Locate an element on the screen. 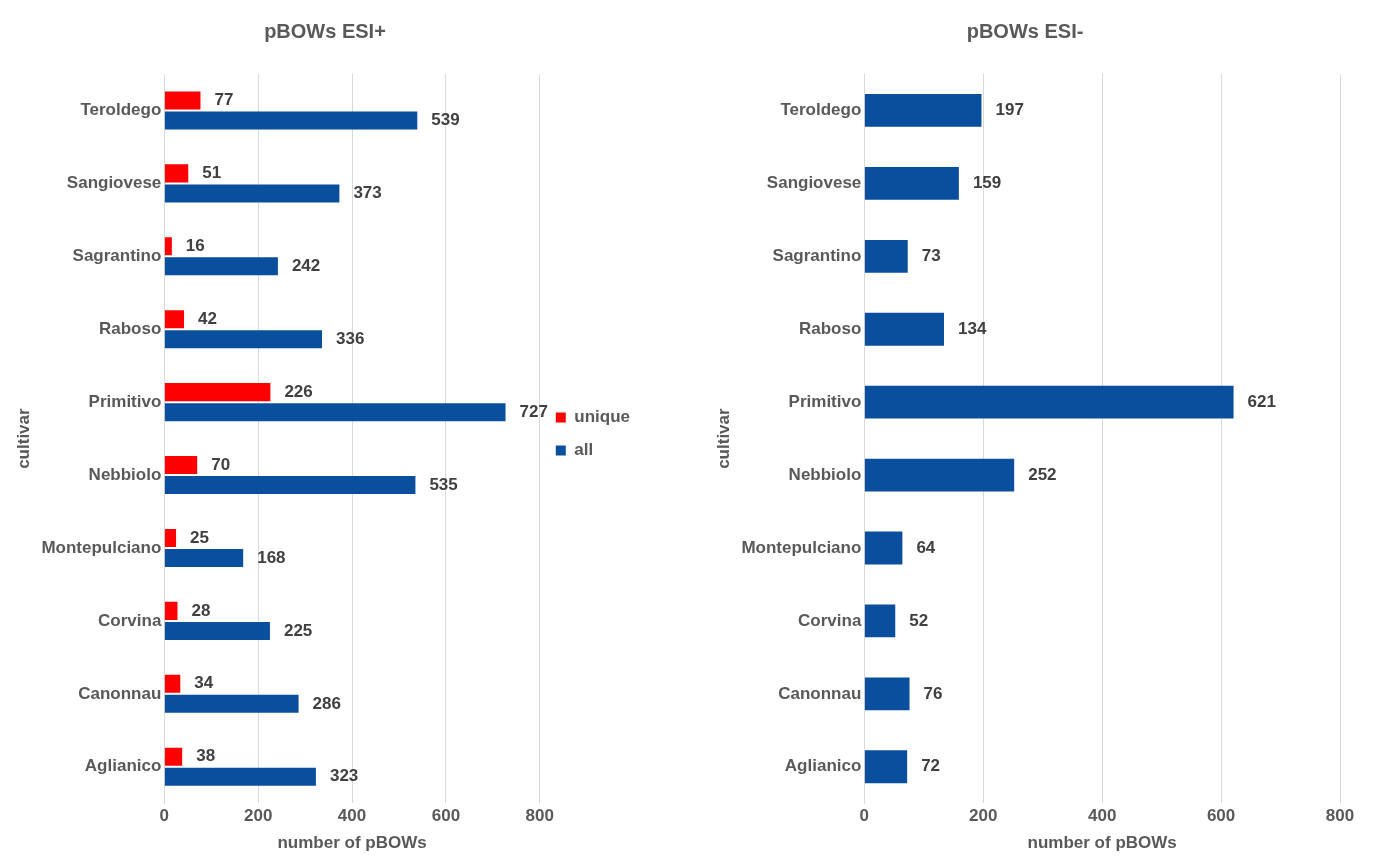  data-label: 72 is located at coordinates (931, 766).